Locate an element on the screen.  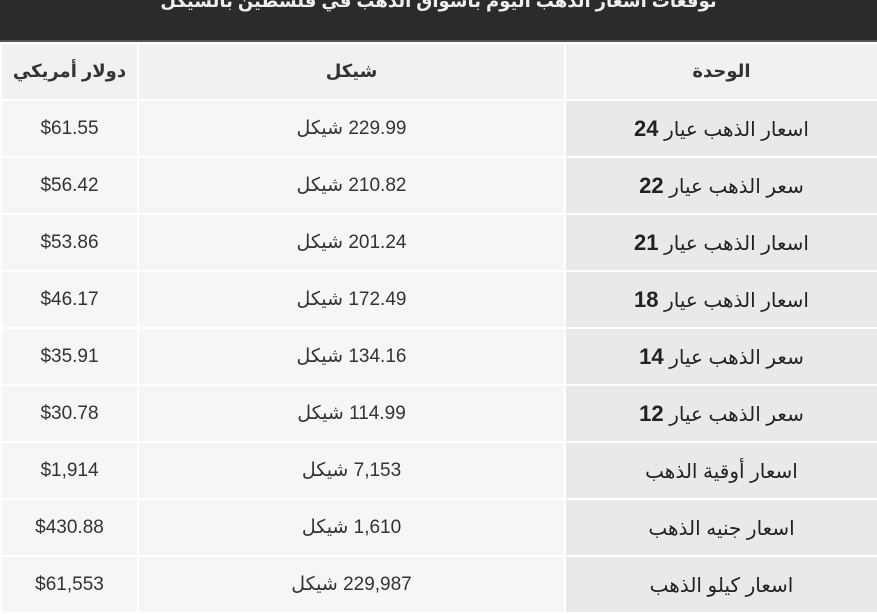
table-row: اسعار أوقية الذهب 7,153 شيكل $1,914 is located at coordinates (438, 470).